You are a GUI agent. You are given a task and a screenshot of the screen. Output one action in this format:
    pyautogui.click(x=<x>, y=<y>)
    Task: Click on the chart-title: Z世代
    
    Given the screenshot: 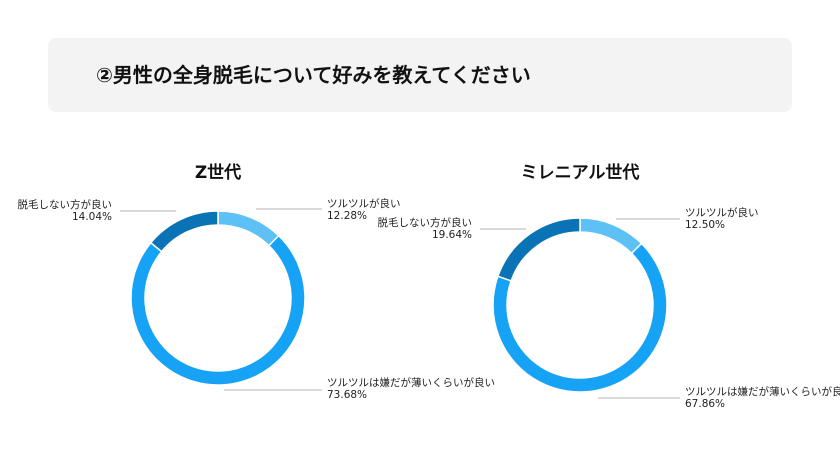 What is the action you would take?
    pyautogui.click(x=218, y=172)
    